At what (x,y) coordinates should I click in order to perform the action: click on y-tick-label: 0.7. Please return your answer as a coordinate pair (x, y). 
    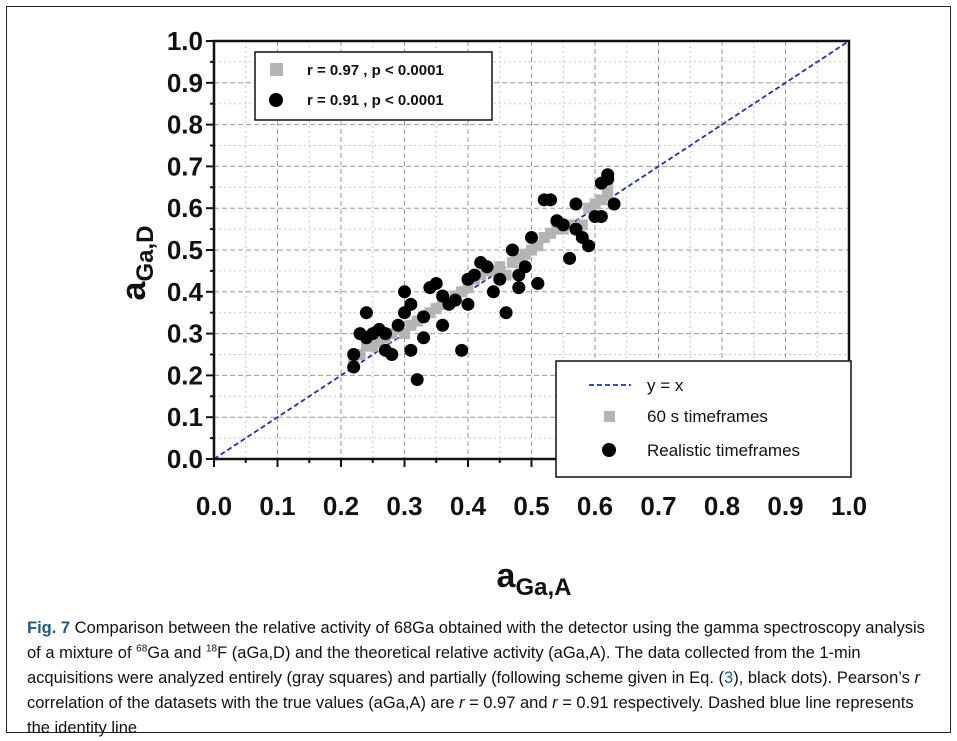
    Looking at the image, I should click on (185, 166).